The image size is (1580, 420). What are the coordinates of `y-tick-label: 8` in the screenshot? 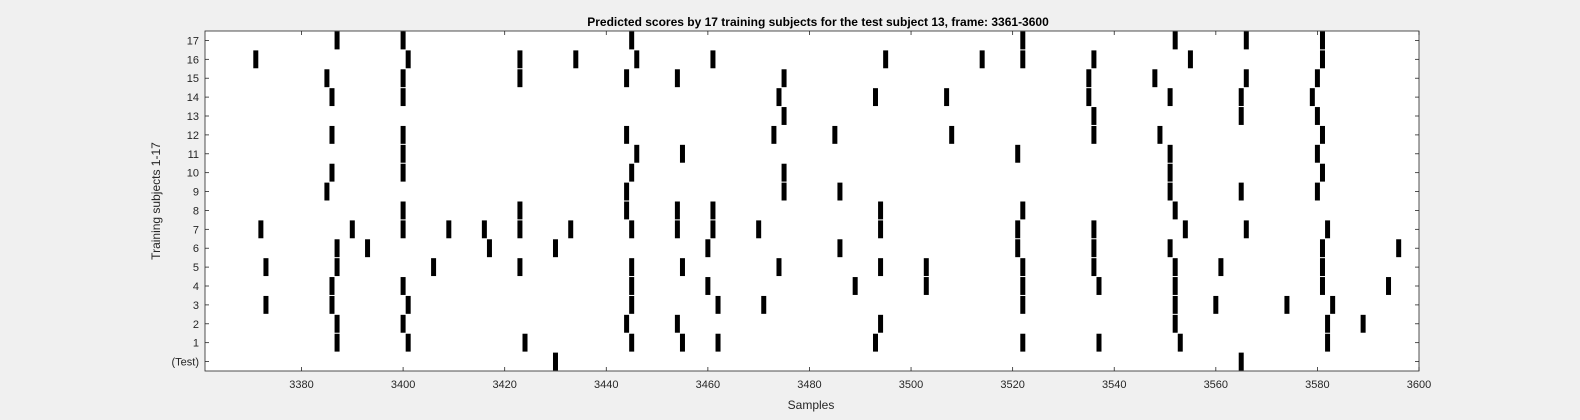 It's located at (196, 211).